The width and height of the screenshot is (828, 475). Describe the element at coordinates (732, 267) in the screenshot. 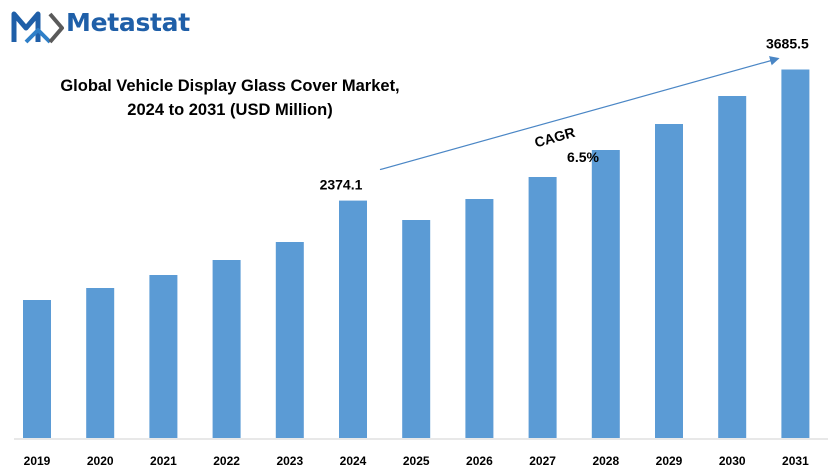

I see `bar-2030` at that location.